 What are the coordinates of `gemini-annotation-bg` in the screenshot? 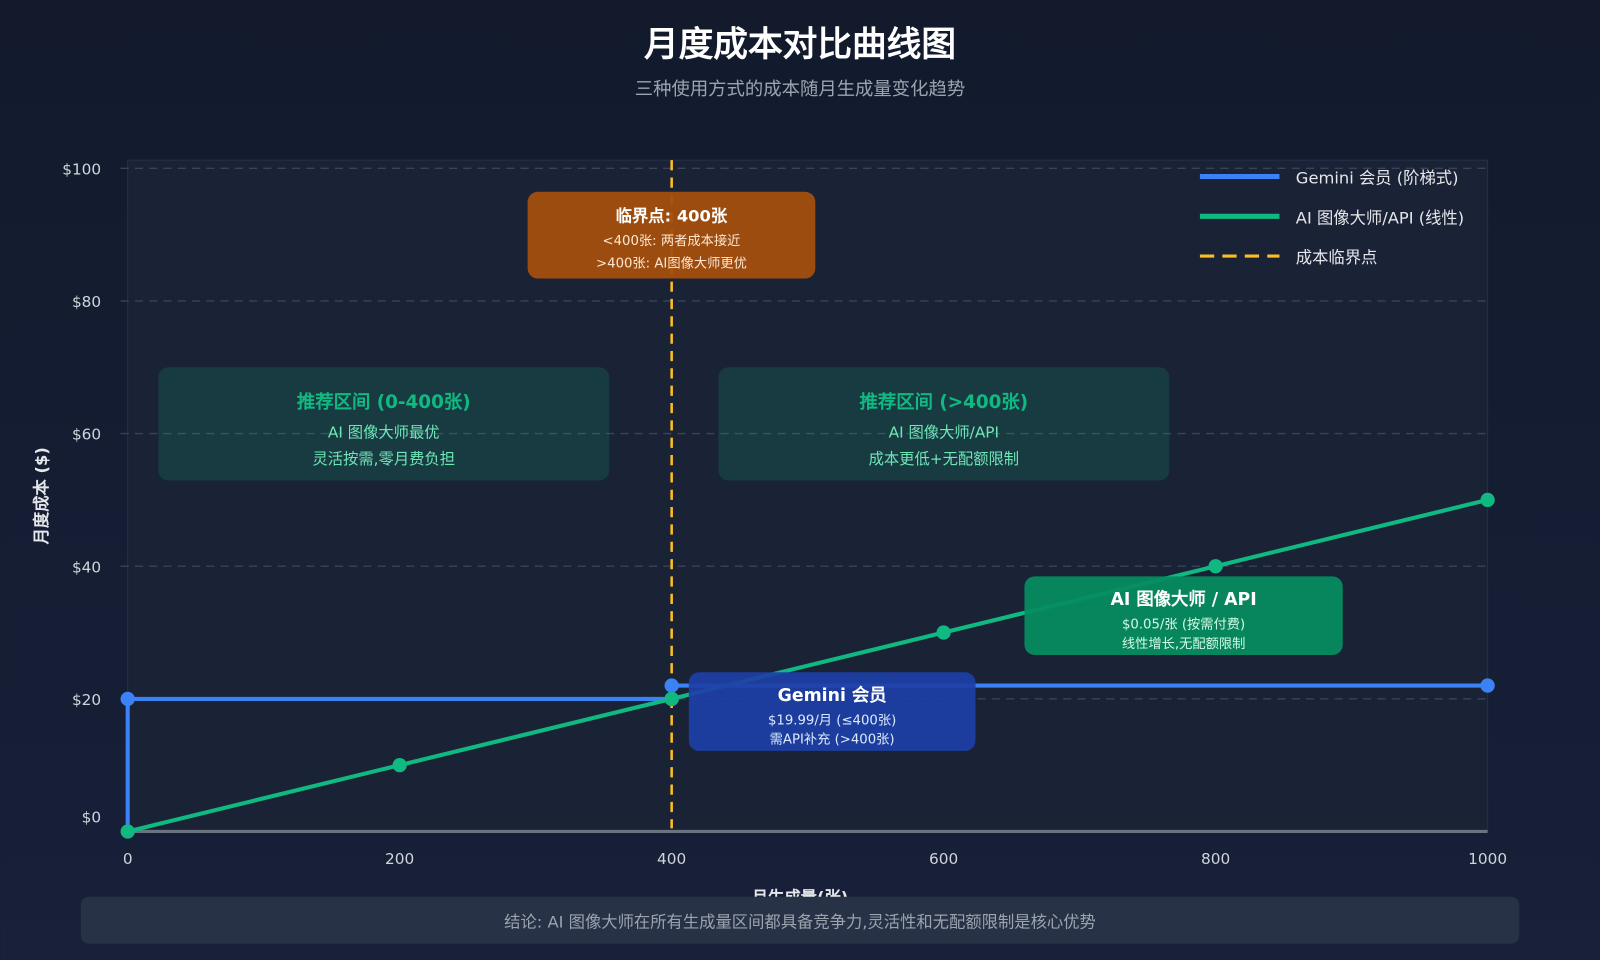 It's located at (832, 711).